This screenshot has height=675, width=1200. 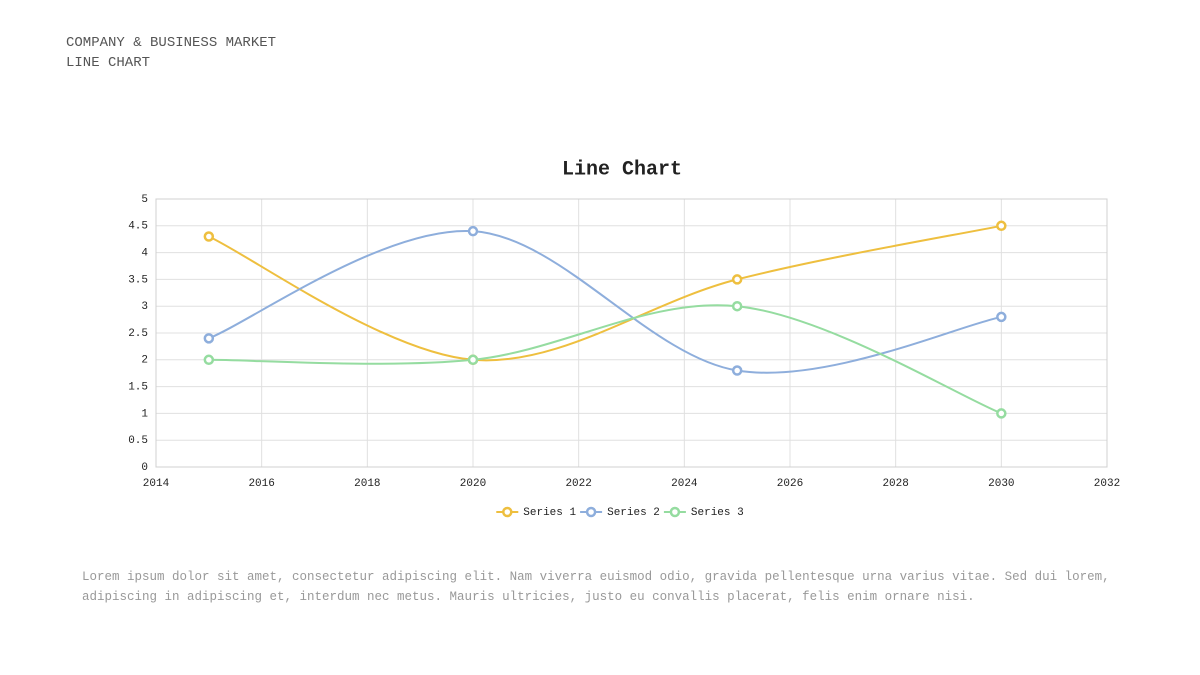 I want to click on x-tick-label: 2030, so click(x=1001, y=484).